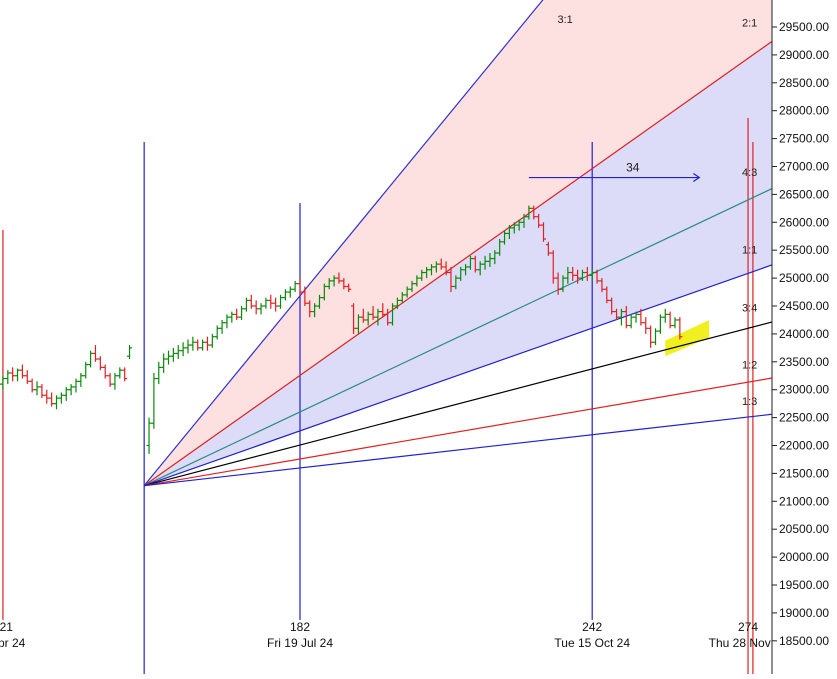  Describe the element at coordinates (804, 139) in the screenshot. I see `y-axis-tick-label: 27500.00` at that location.